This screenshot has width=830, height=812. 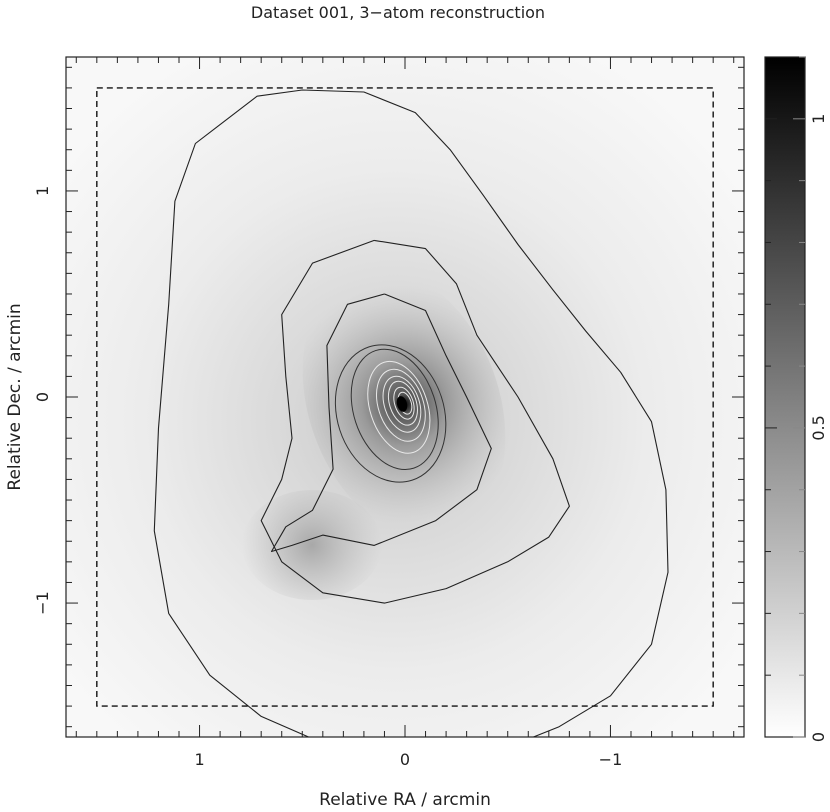 I want to click on y-tick-label: −1, so click(x=42, y=603).